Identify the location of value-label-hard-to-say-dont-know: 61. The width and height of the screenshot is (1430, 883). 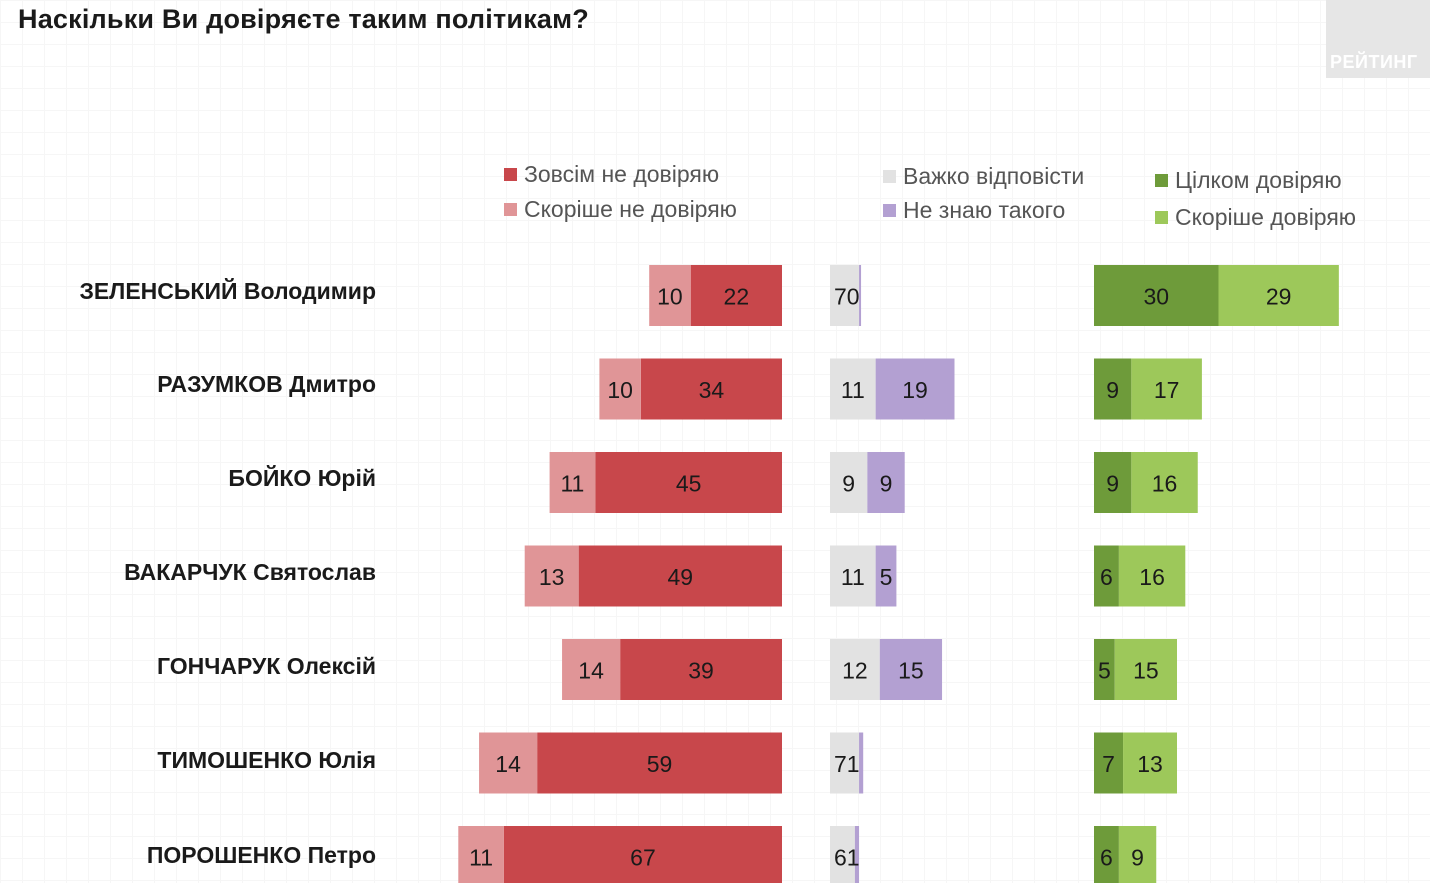
(847, 858).